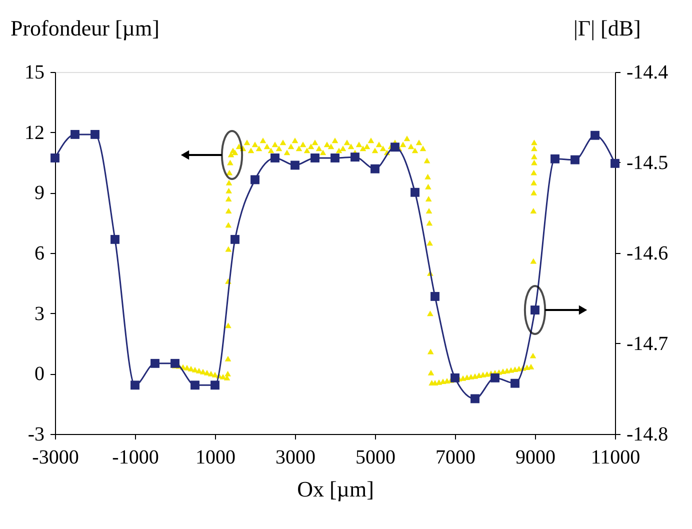  I want to click on y-axis-title: Profondeur [µm], so click(85, 28).